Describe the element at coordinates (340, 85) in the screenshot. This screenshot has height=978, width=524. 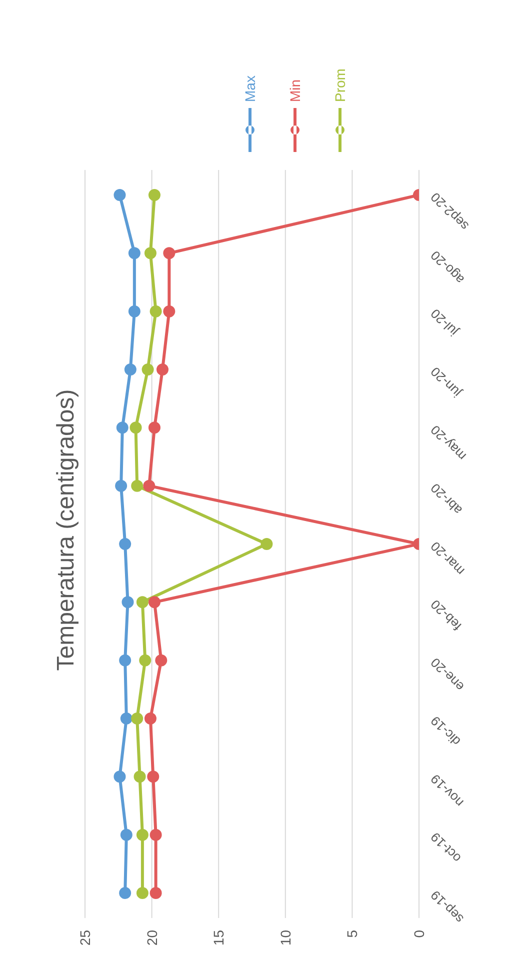
I see `text: Prom` at that location.